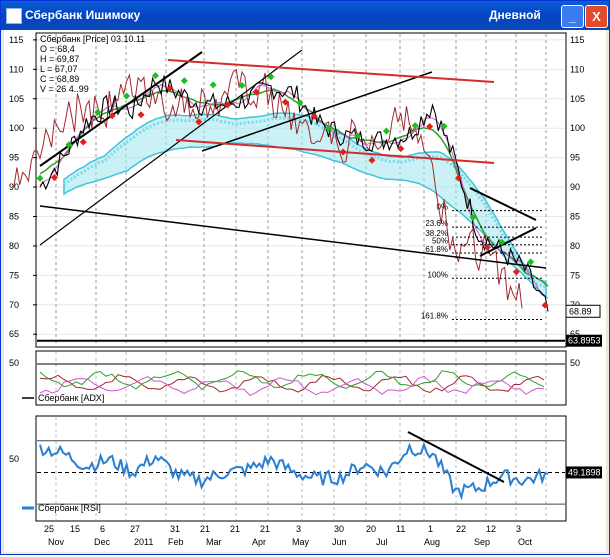  What do you see at coordinates (525, 542) in the screenshot?
I see `month-label: Oct` at bounding box center [525, 542].